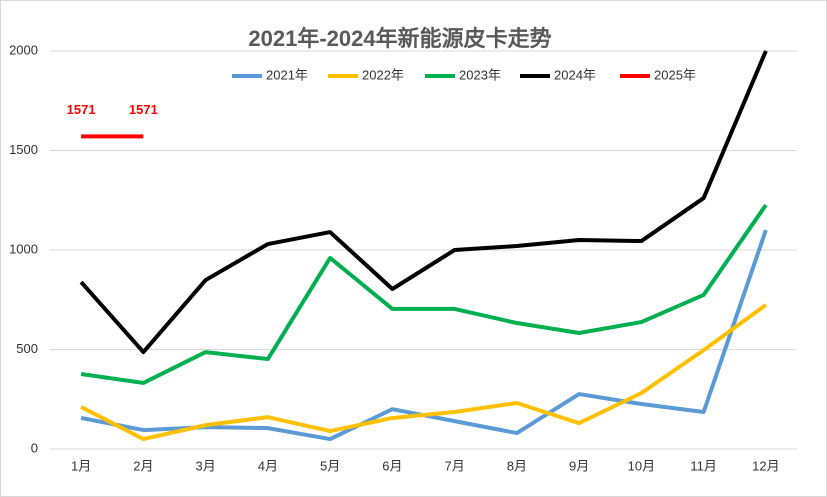 The image size is (827, 497). Describe the element at coordinates (765, 465) in the screenshot. I see `x-tick-label: 12月` at that location.